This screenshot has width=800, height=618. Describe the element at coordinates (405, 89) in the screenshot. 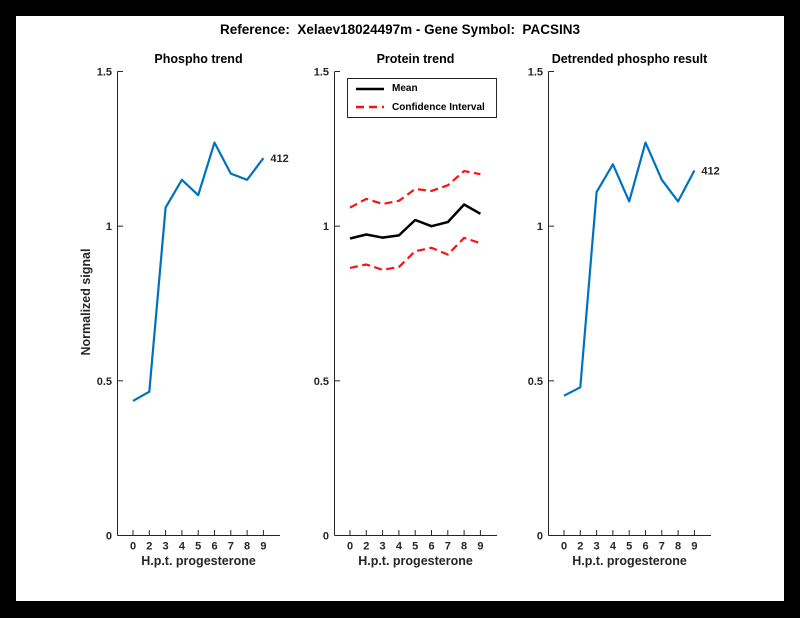

I see `legend-label-mean: Mean` at that location.